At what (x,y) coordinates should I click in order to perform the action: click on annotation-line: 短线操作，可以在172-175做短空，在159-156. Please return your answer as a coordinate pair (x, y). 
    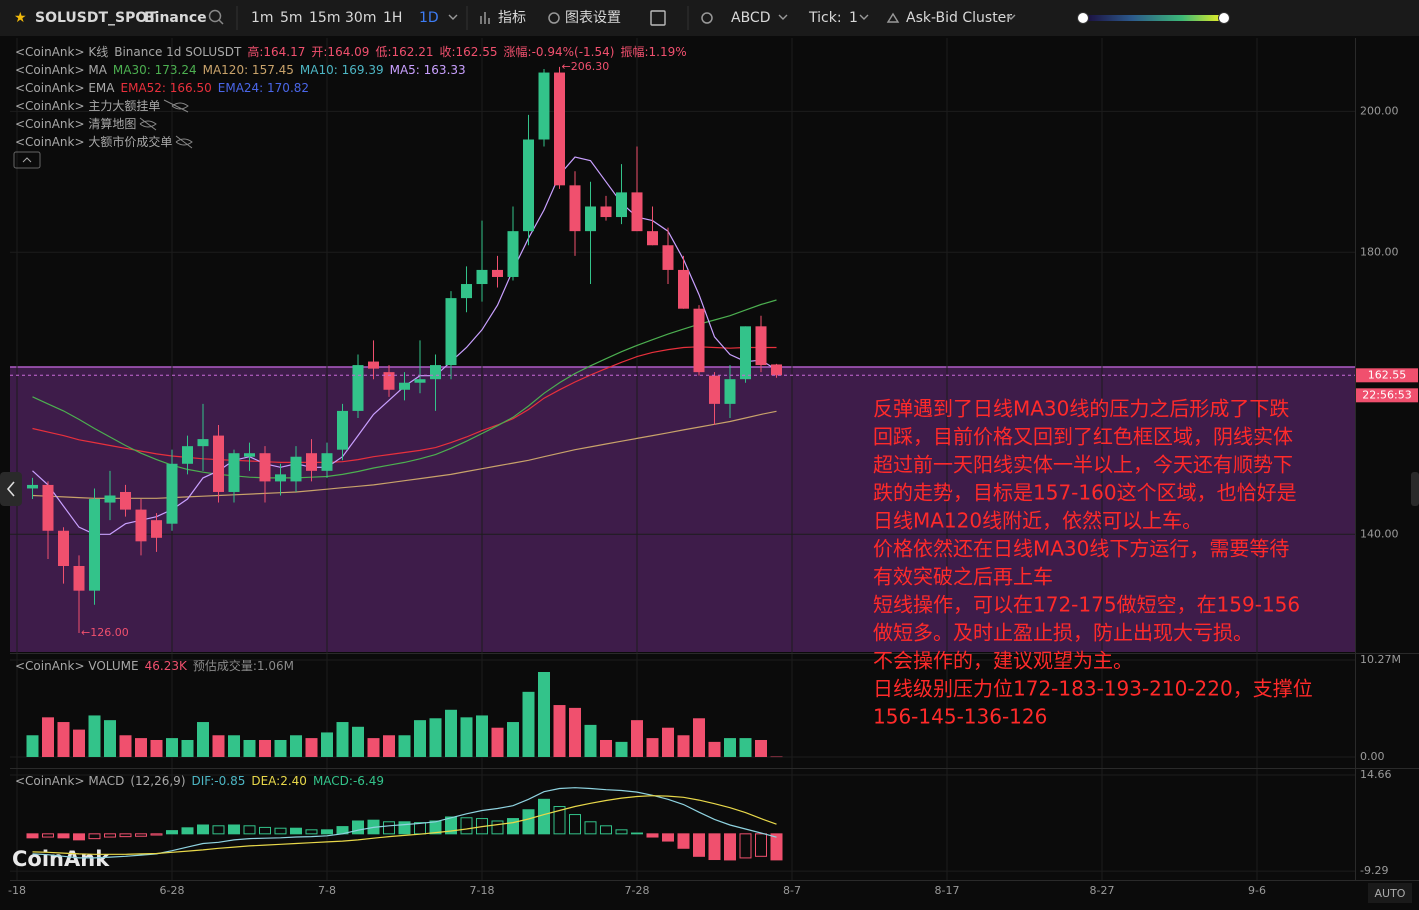
    Looking at the image, I should click on (1086, 605).